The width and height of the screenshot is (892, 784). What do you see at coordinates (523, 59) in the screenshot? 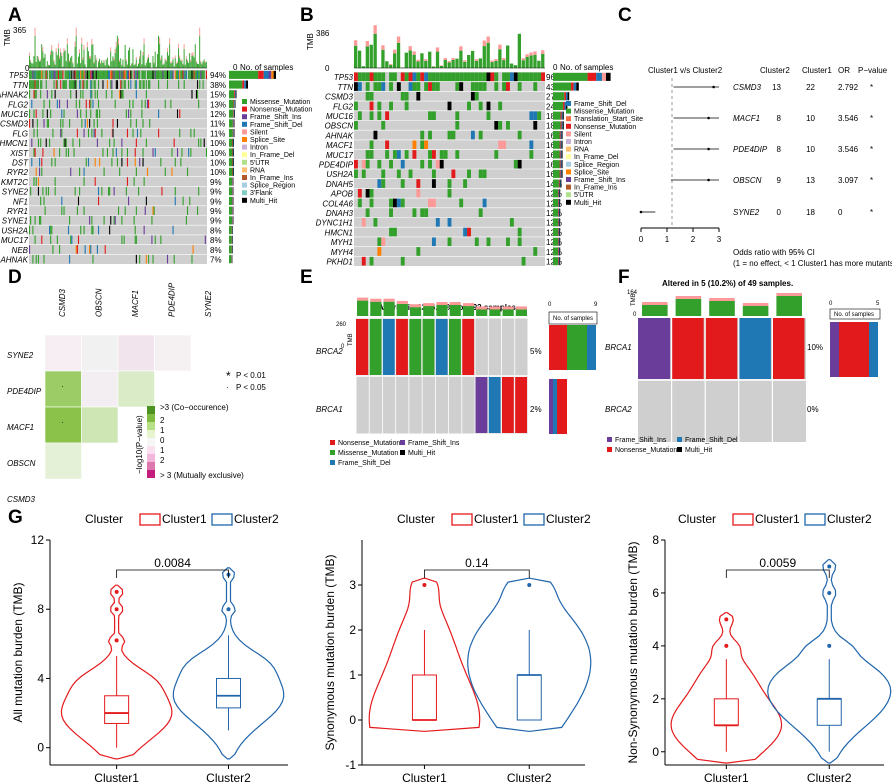
I see `b-tmb-bar-top` at bounding box center [523, 59].